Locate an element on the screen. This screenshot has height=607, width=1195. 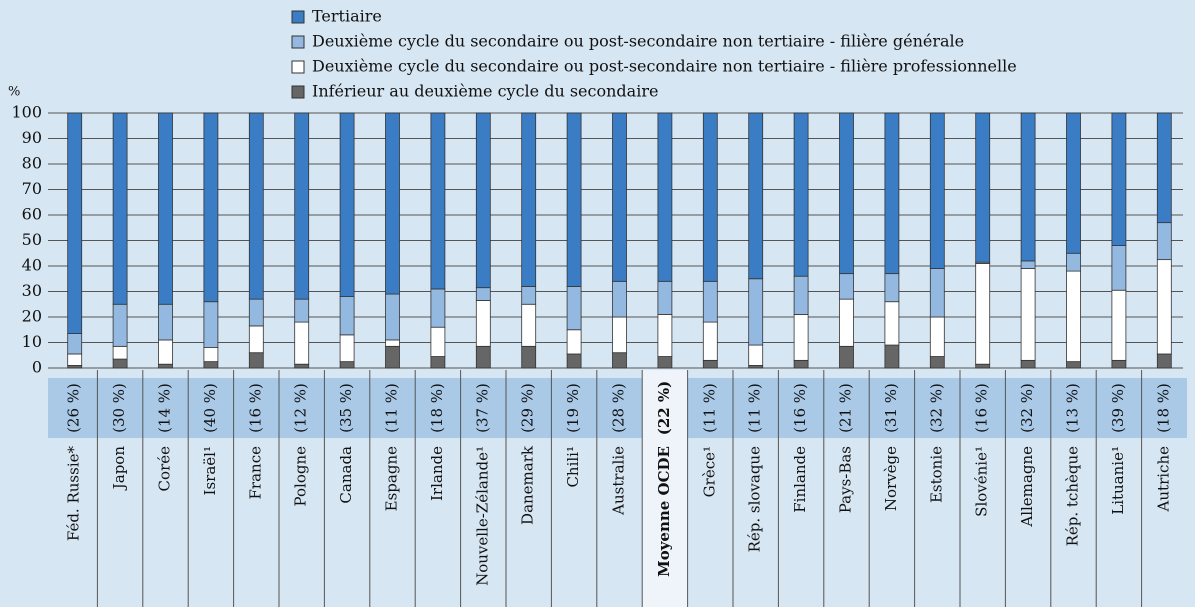
highlight-column is located at coordinates (665, 488).